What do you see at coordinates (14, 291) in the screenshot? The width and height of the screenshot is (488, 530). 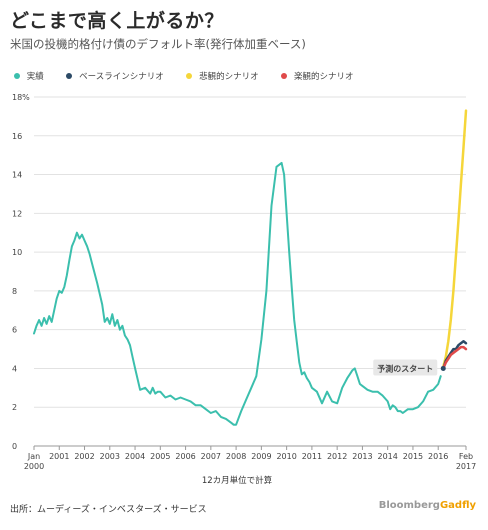 I see `y-tick-label: 8` at bounding box center [14, 291].